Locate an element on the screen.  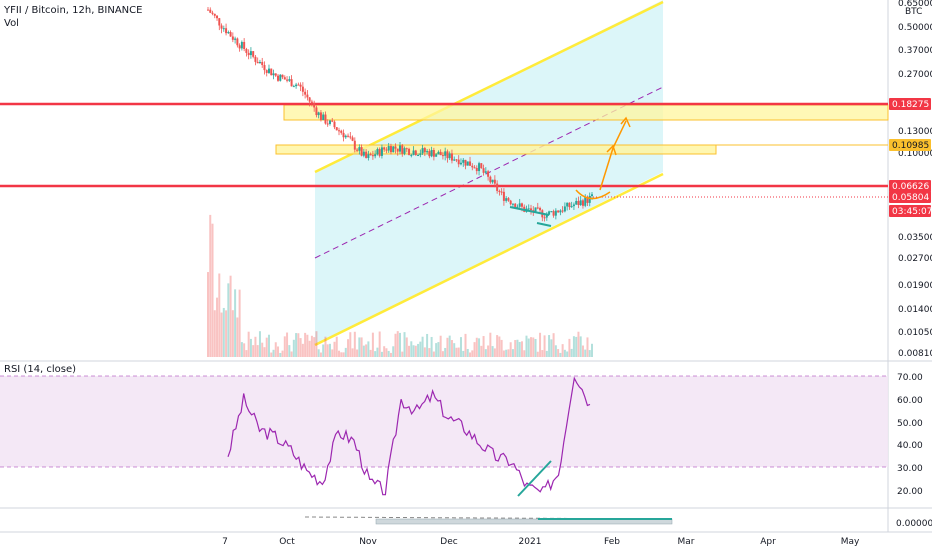
volume-label: Vol is located at coordinates (11, 23).